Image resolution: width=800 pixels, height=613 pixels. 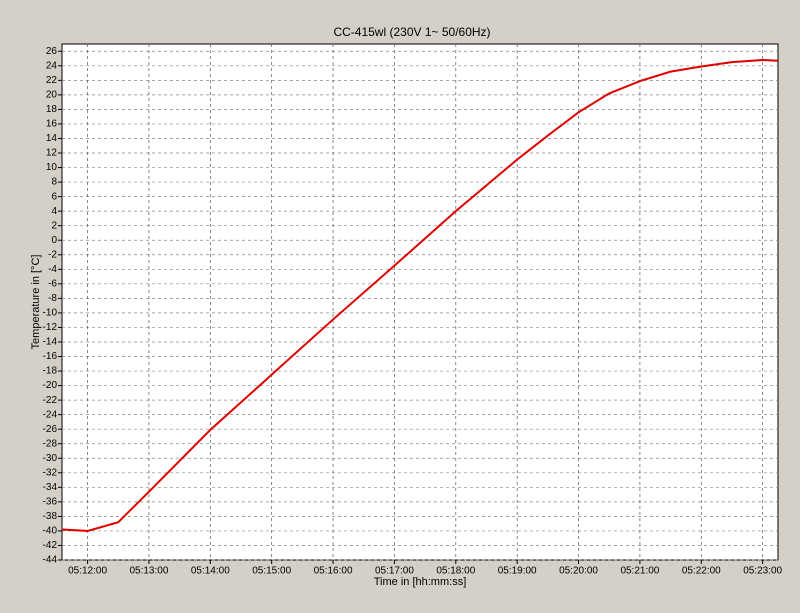 I want to click on y-tick-label: -8, so click(x=52, y=298).